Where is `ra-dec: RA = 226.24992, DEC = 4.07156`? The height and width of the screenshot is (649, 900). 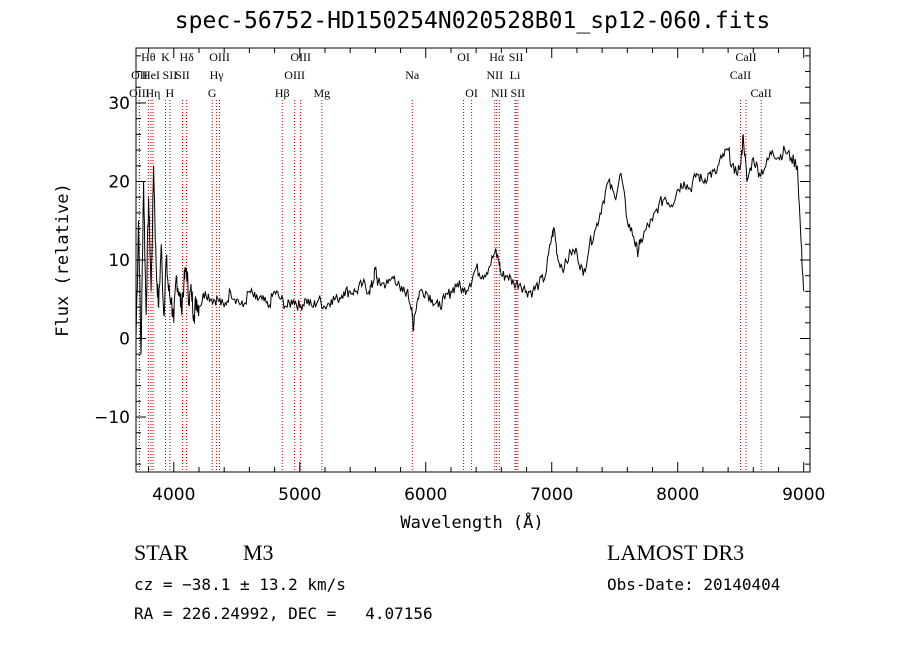 ra-dec: RA = 226.24992, DEC = 4.07156 is located at coordinates (283, 613).